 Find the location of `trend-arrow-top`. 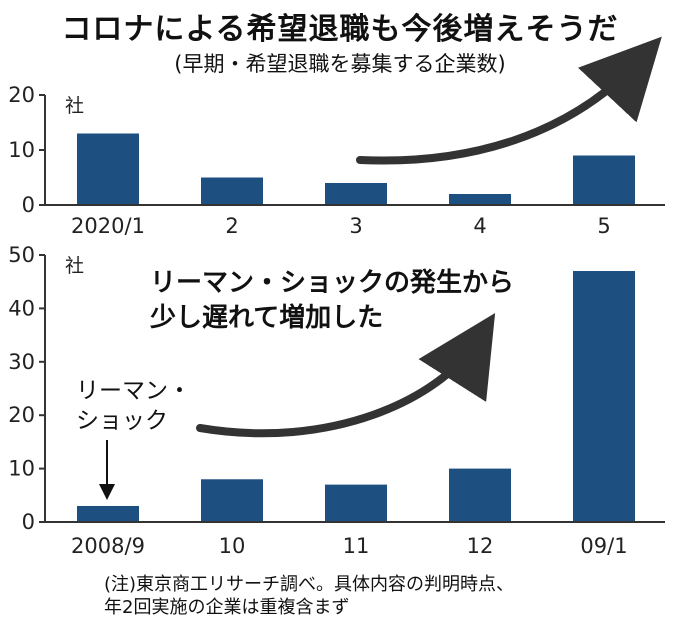

trend-arrow-top is located at coordinates (509, 100).